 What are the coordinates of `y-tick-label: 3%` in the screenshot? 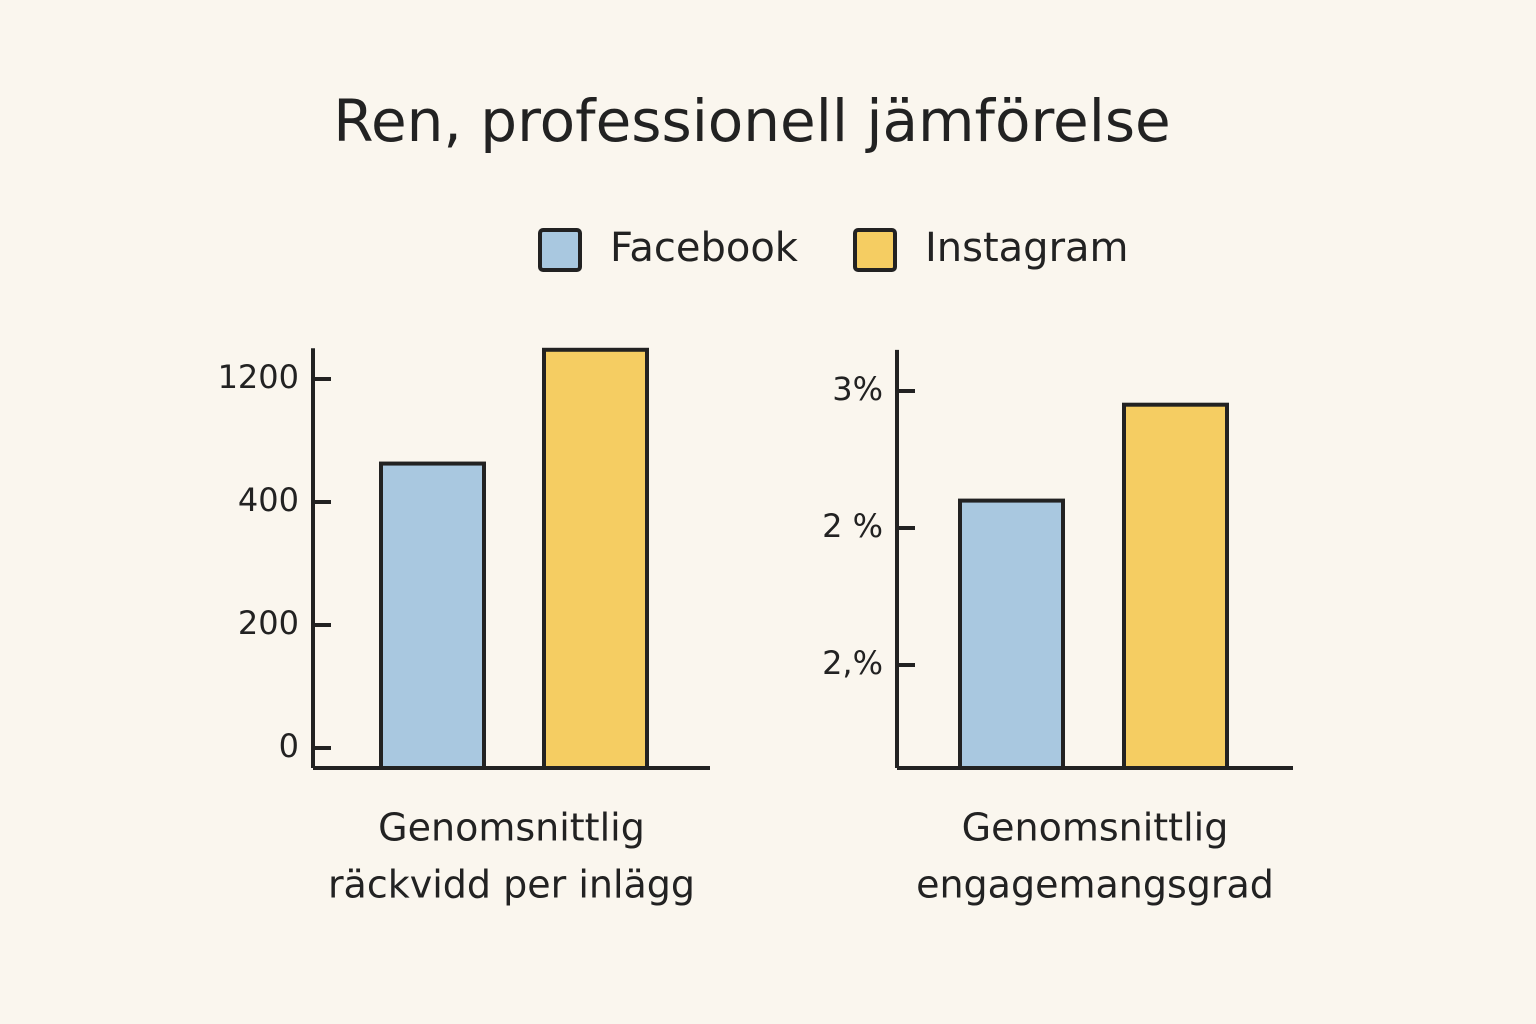 It's located at (857, 389).